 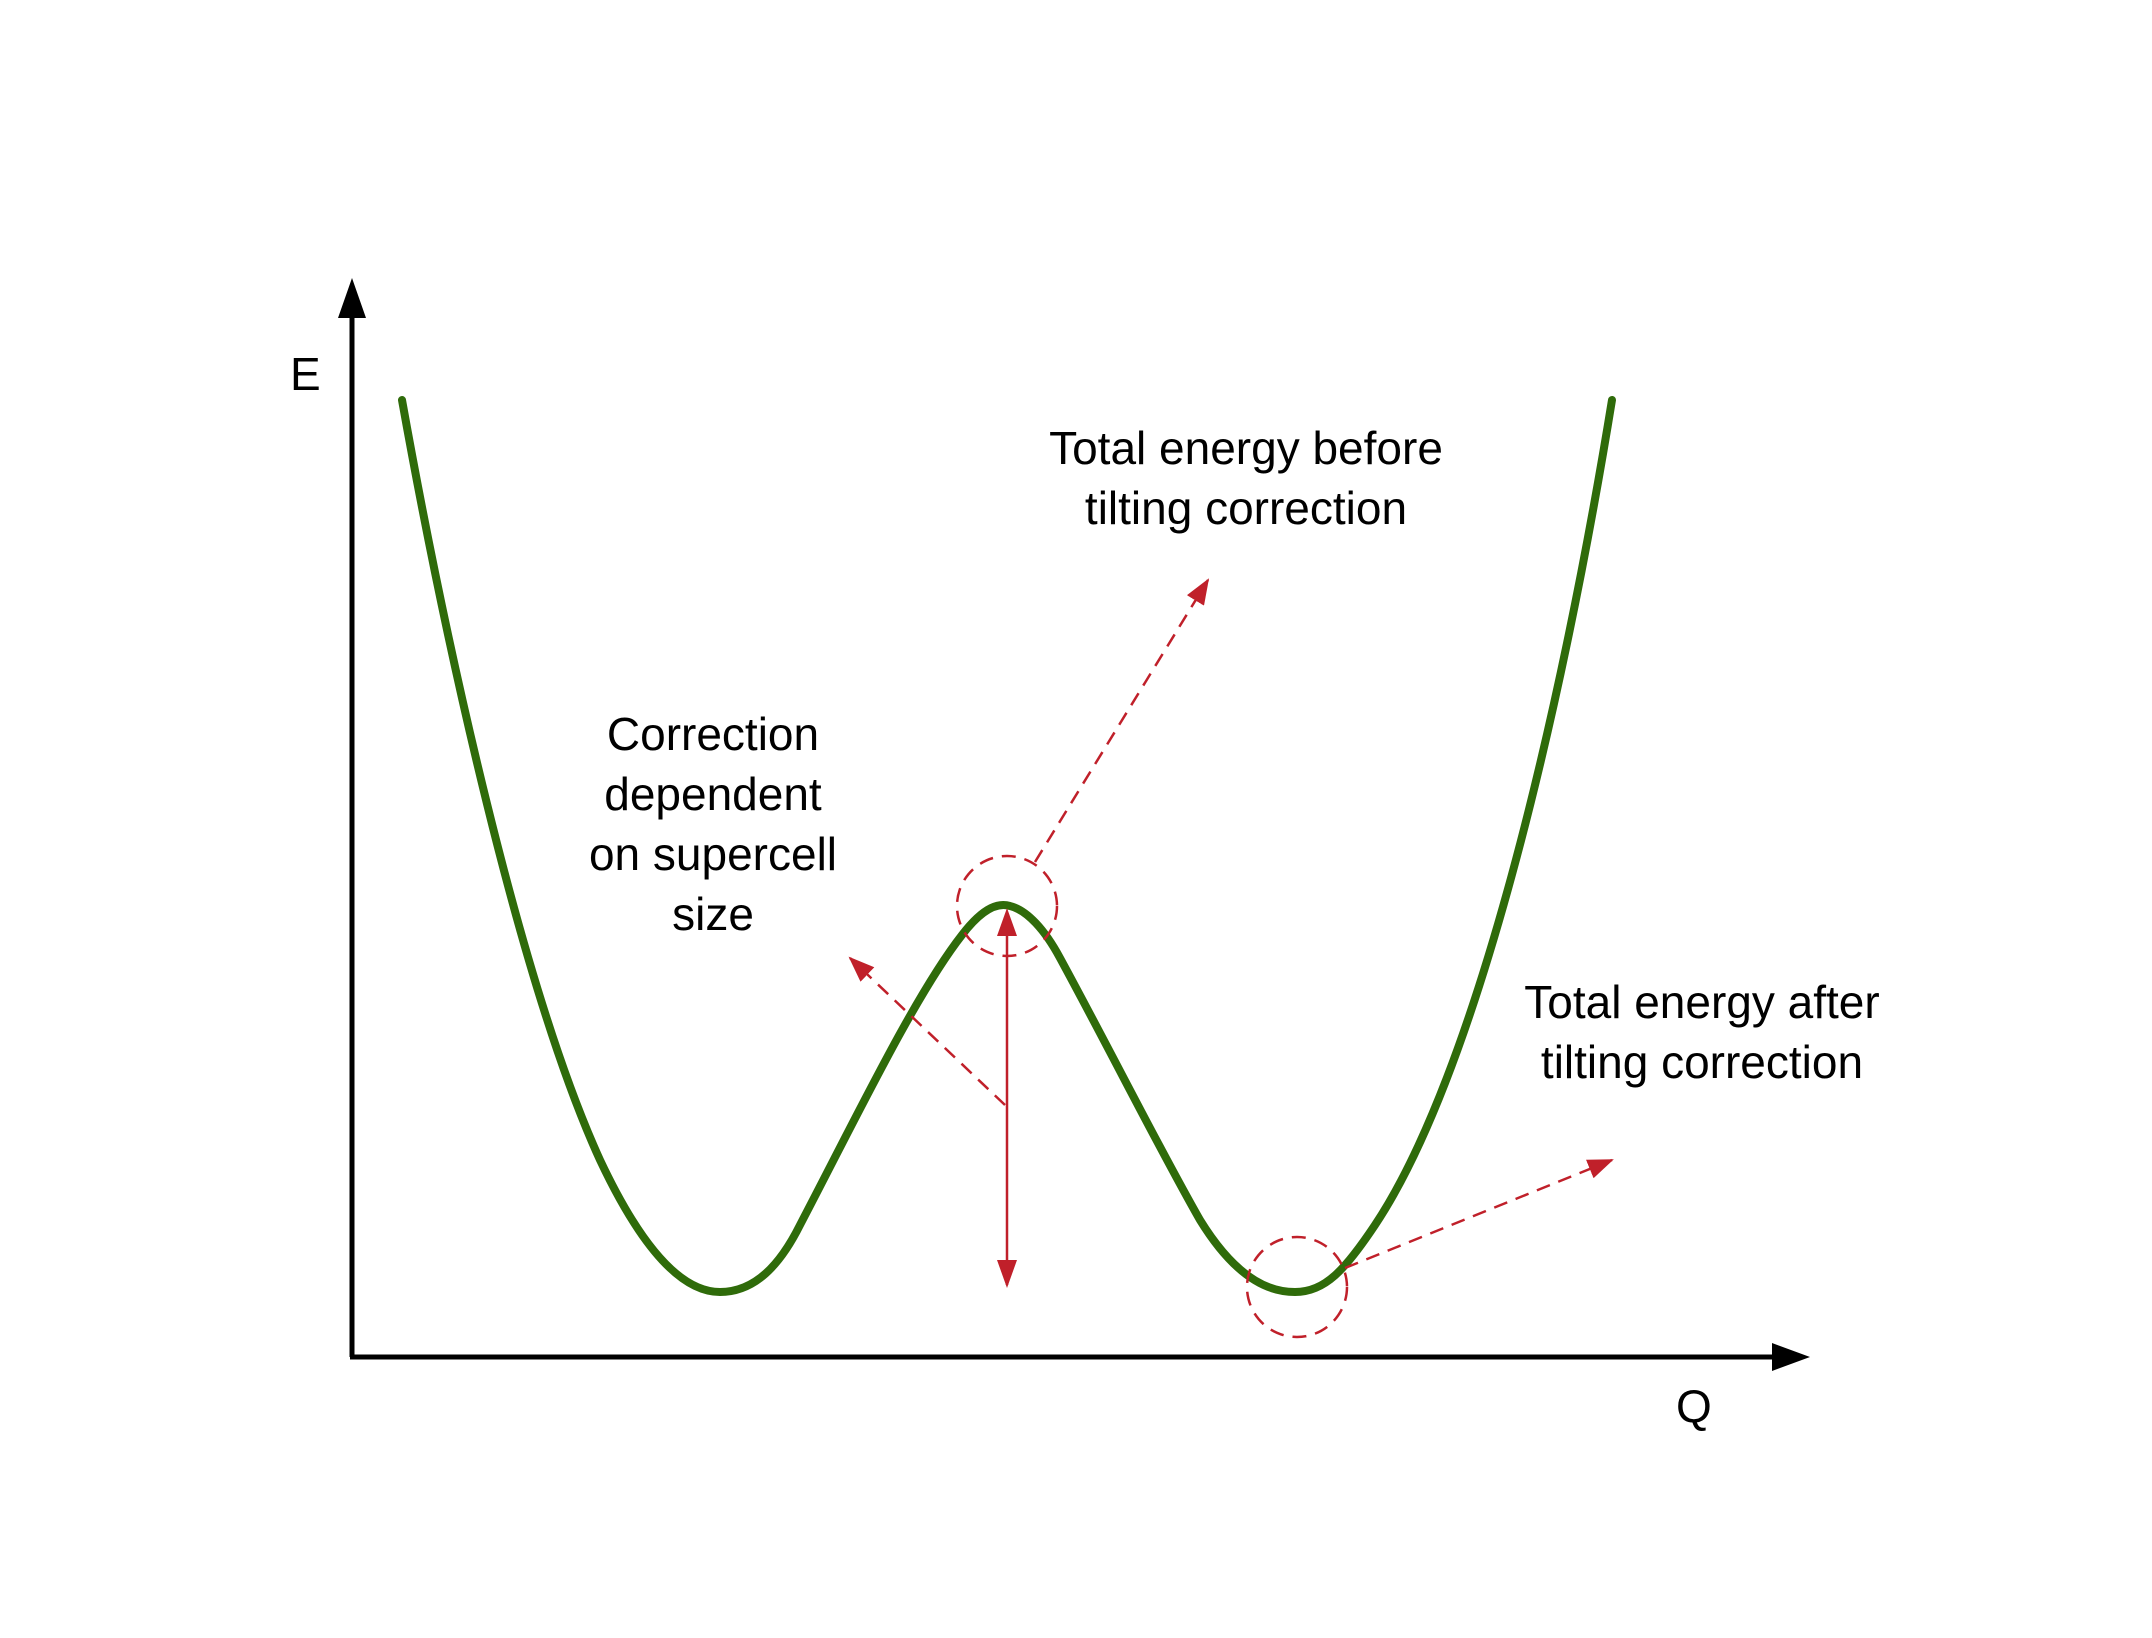 What do you see at coordinates (713, 824) in the screenshot?
I see `correction-annotation: Correction dependent on supercell size` at bounding box center [713, 824].